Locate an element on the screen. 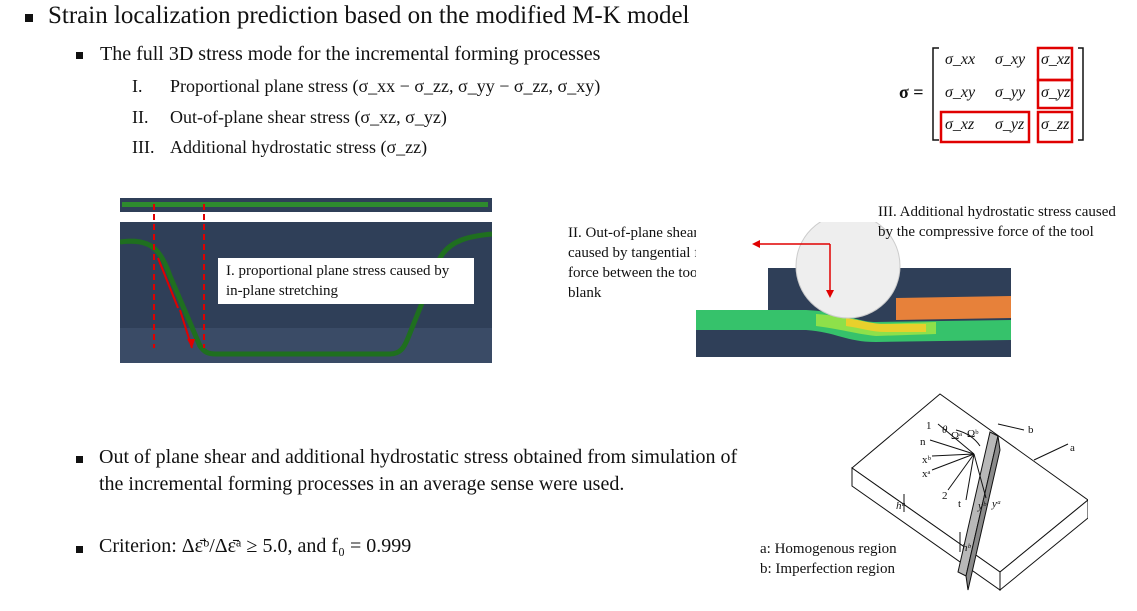 This screenshot has width=1137, height=611. label-y-b: yᵇ is located at coordinates (982, 506).